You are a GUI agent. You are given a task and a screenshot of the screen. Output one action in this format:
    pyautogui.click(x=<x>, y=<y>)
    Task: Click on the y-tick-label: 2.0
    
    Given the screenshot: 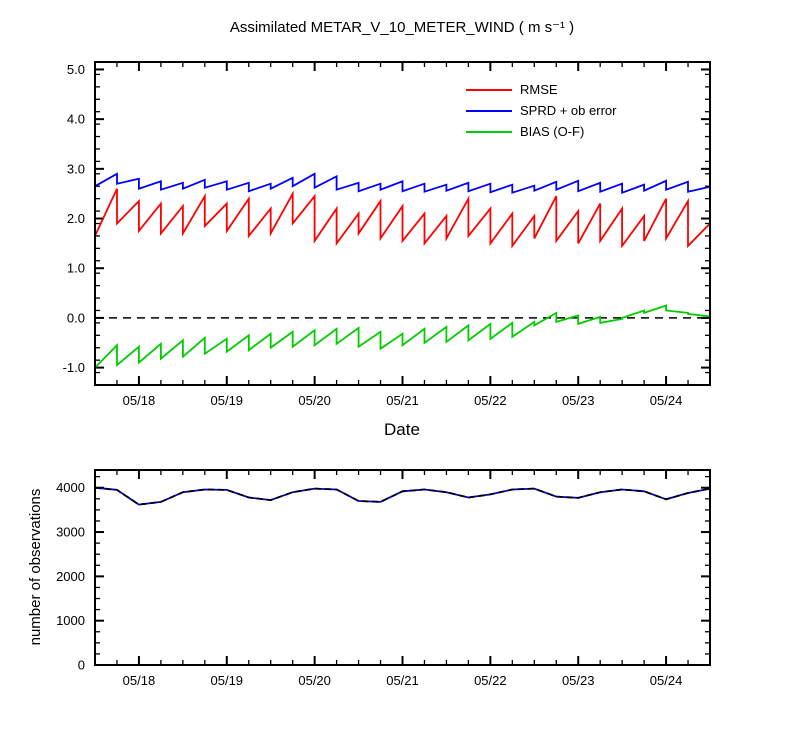 What is the action you would take?
    pyautogui.click(x=76, y=218)
    